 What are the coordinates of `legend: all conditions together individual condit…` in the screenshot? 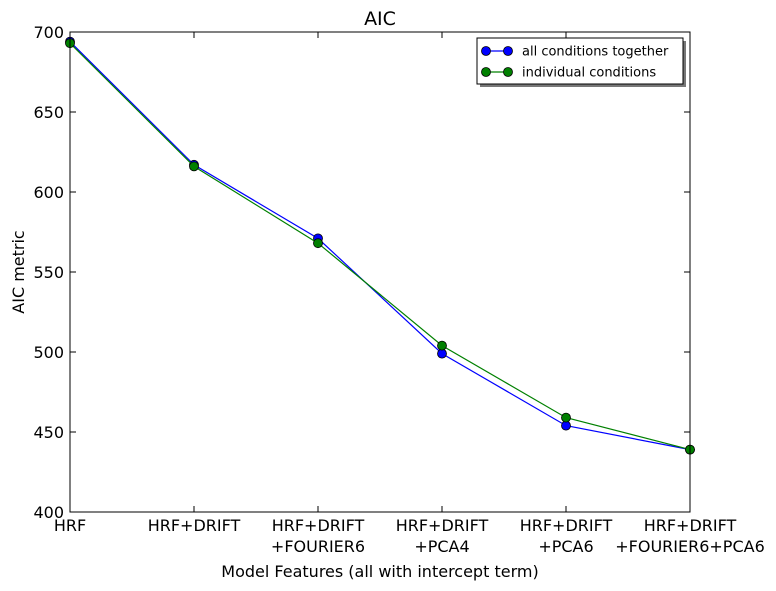 It's located at (581, 62).